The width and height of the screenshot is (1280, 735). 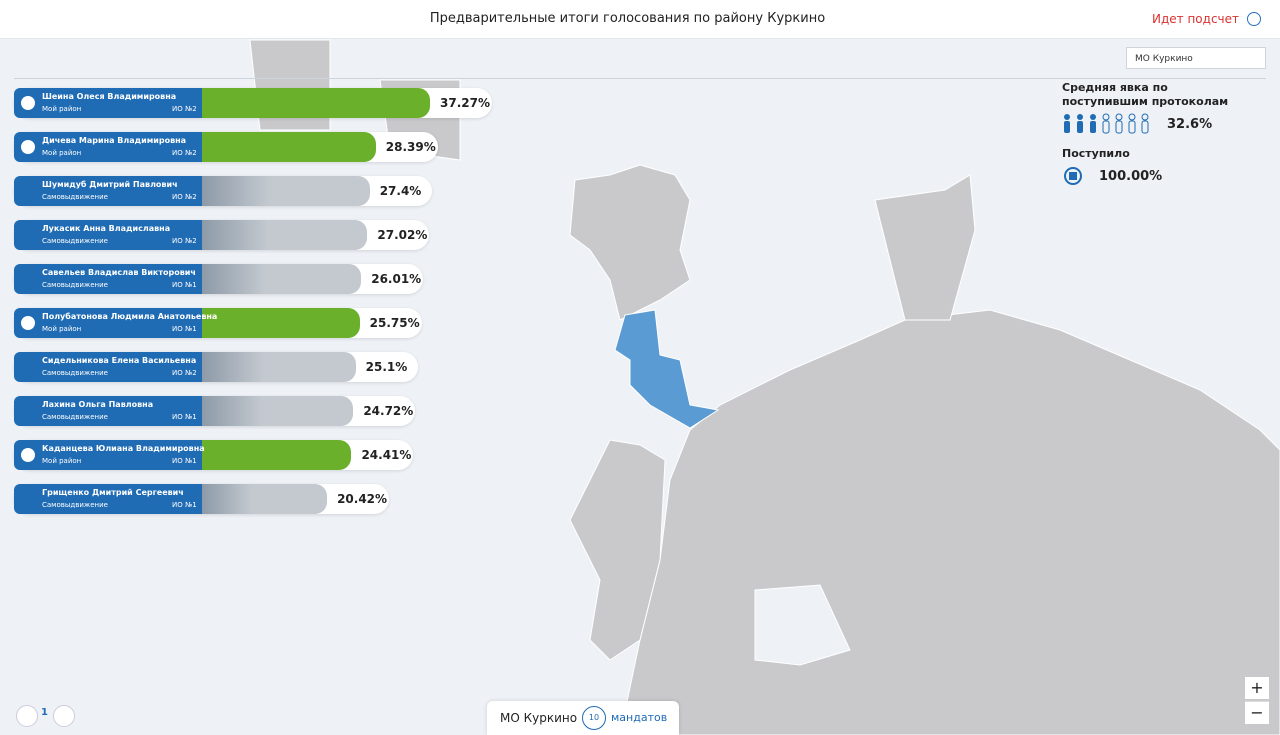 What do you see at coordinates (1254, 19) in the screenshot?
I see `play-button` at bounding box center [1254, 19].